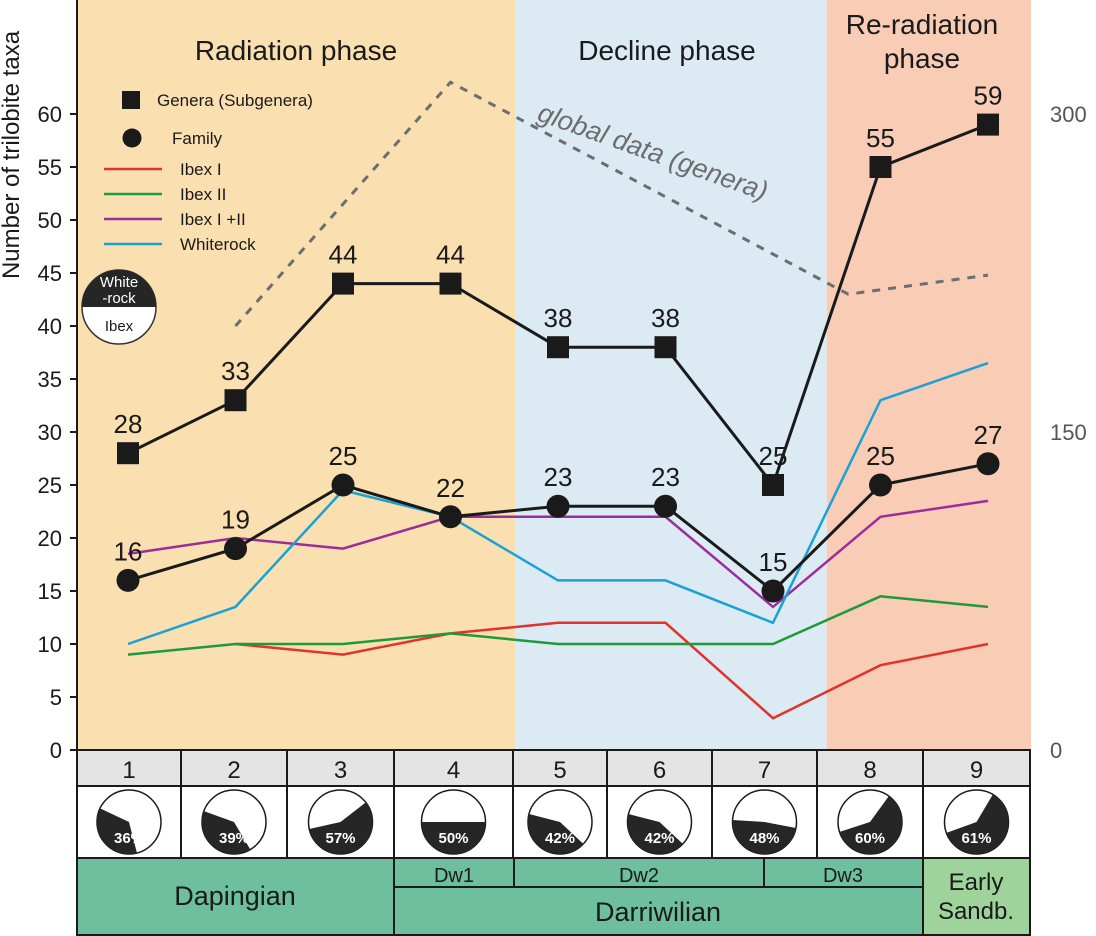 This screenshot has height=936, width=1096. What do you see at coordinates (201, 169) in the screenshot?
I see `legend-label: Ibex I` at bounding box center [201, 169].